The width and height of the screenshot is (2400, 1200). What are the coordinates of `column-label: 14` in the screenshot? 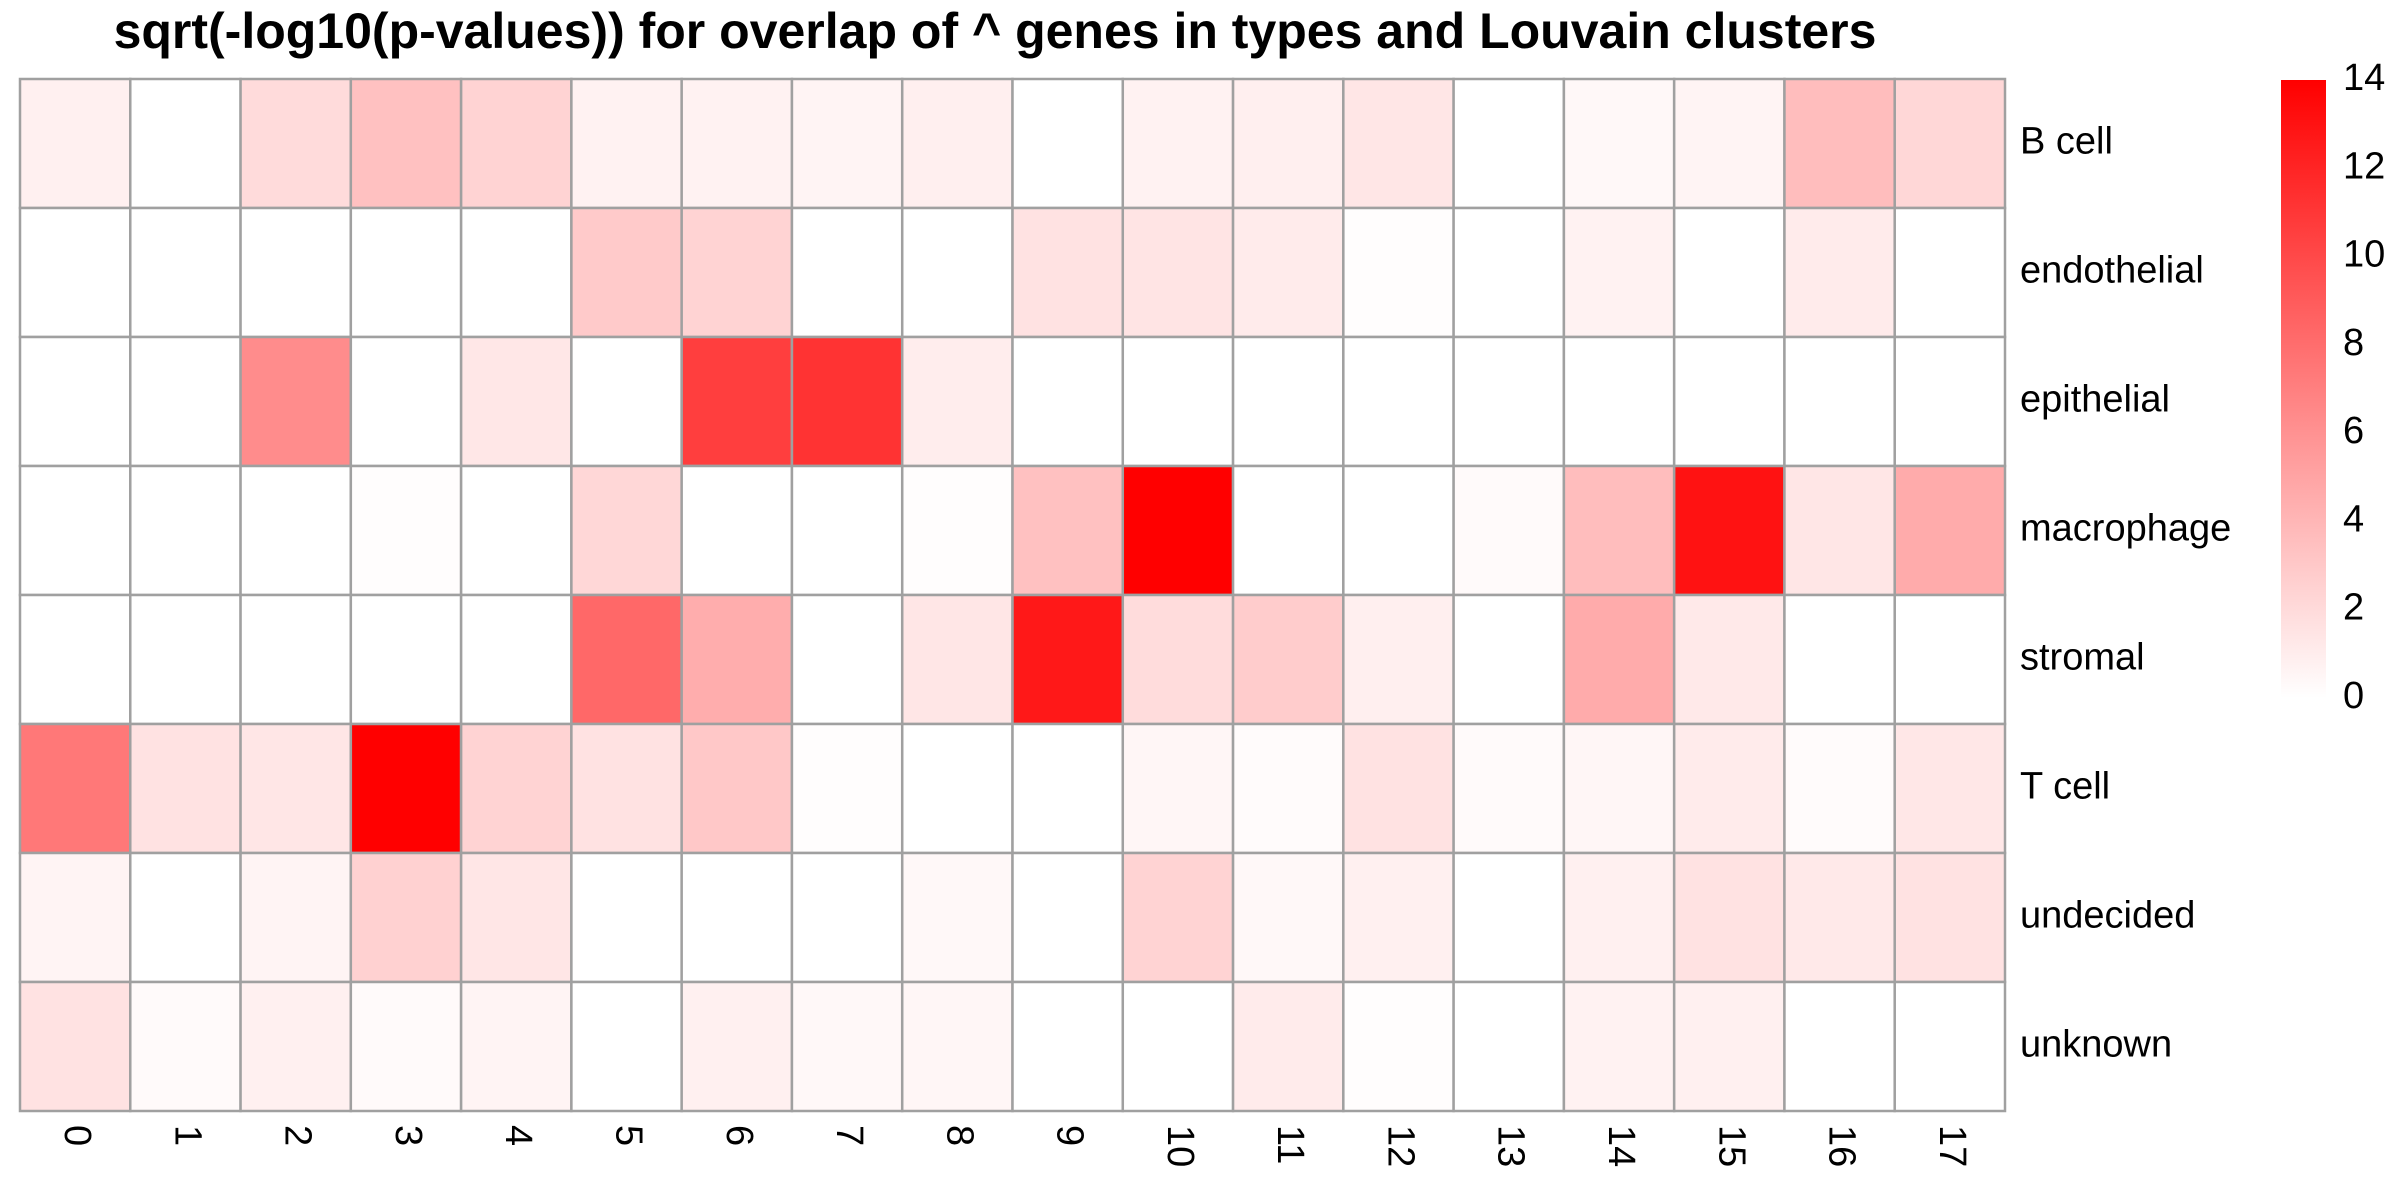 It's located at (1621, 1146).